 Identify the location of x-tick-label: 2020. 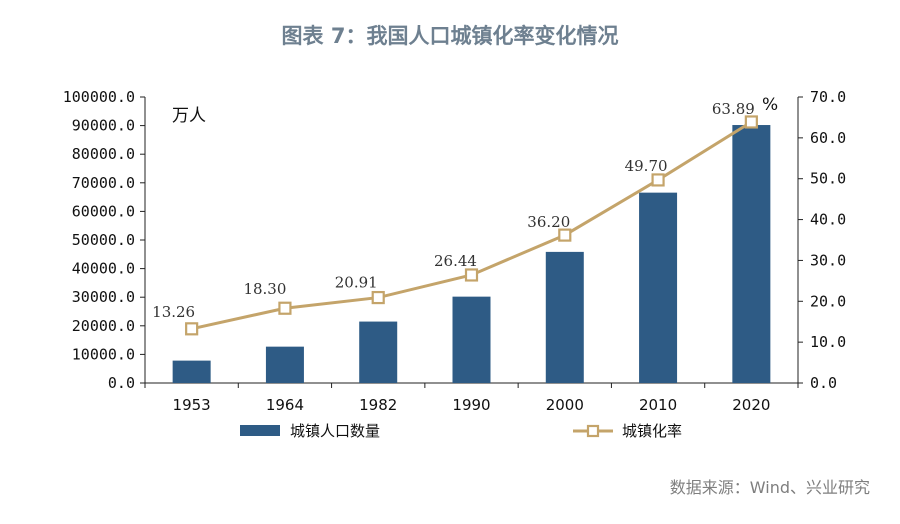
(751, 405).